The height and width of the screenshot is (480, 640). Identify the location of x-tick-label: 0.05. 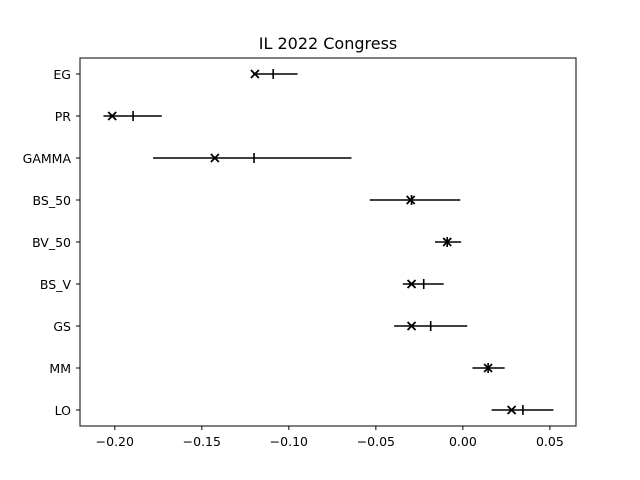
(550, 441).